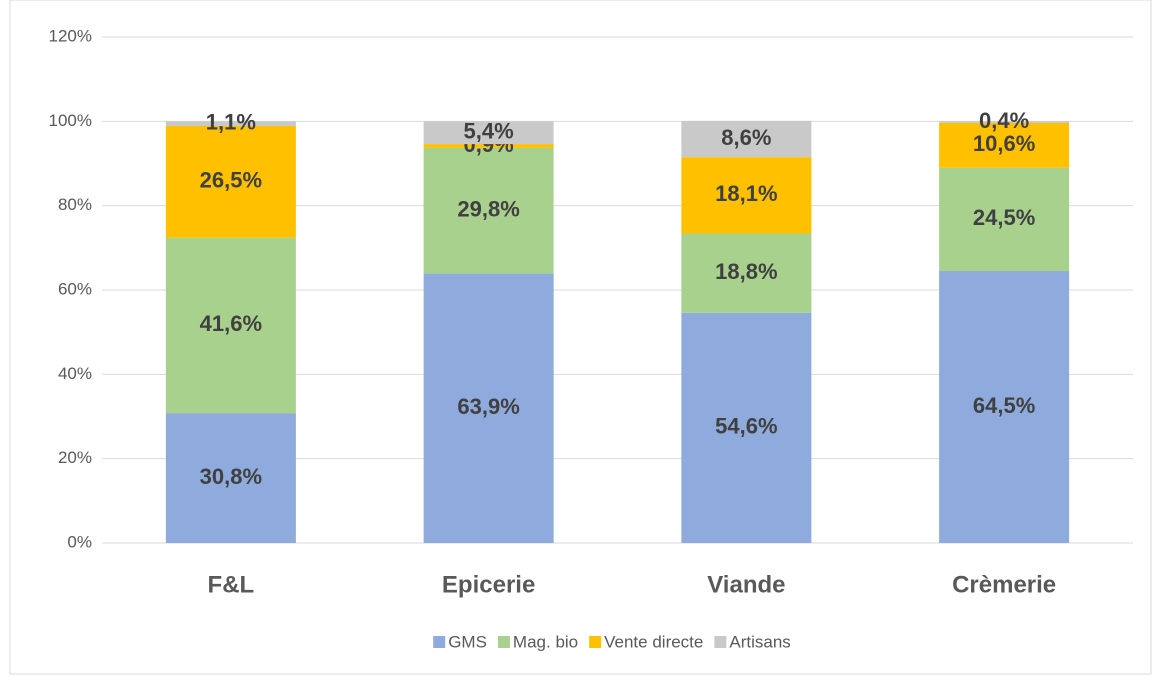 The width and height of the screenshot is (1152, 680). I want to click on legend-label: GMS, so click(467, 641).